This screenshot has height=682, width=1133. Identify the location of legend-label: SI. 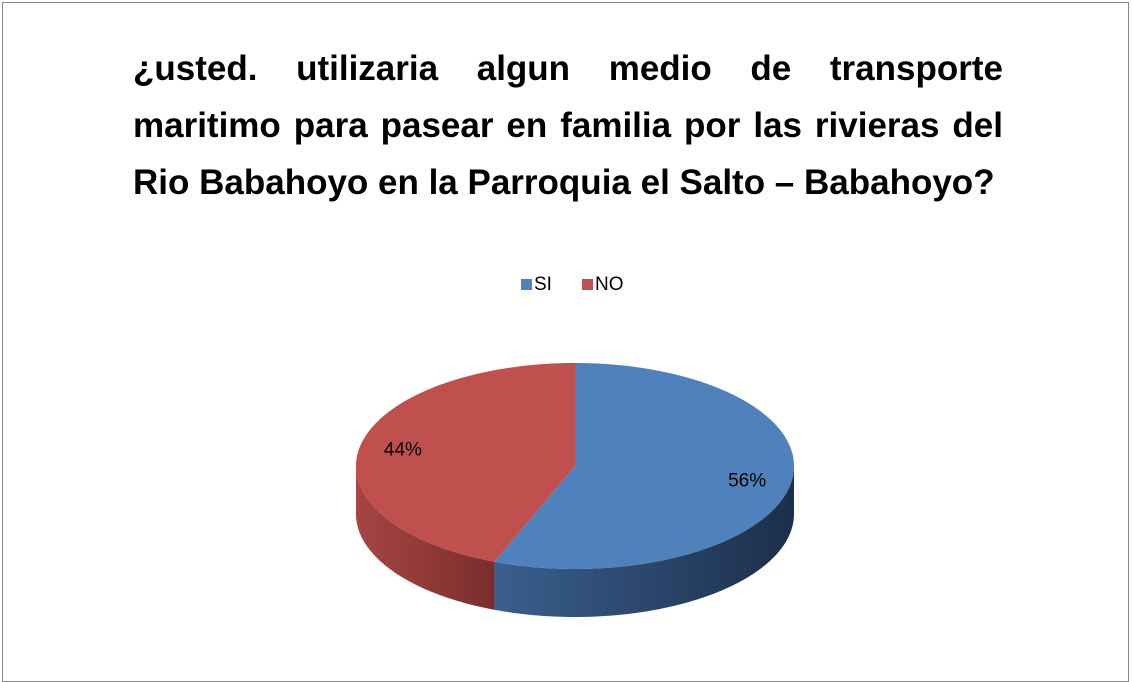
(543, 284).